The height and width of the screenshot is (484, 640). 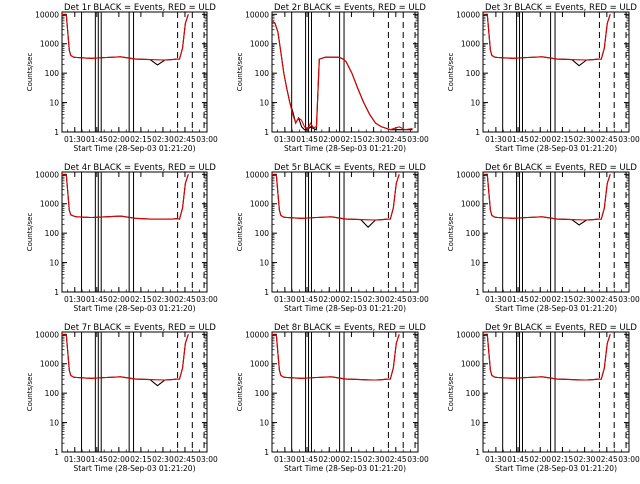 I want to click on panel-2-xtick-label: 02:15, so click(x=352, y=139).